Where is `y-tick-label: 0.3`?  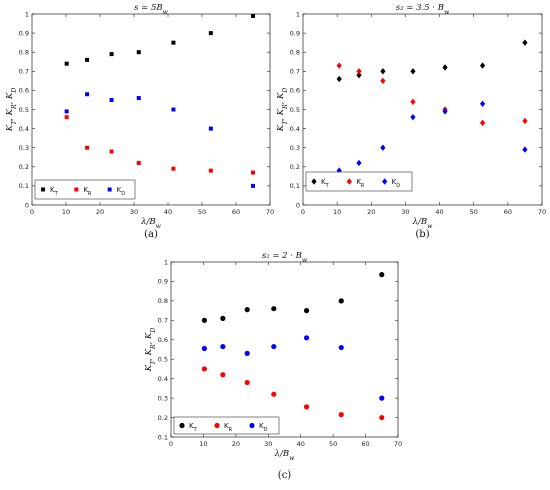 y-tick-label: 0.3 is located at coordinates (24, 148).